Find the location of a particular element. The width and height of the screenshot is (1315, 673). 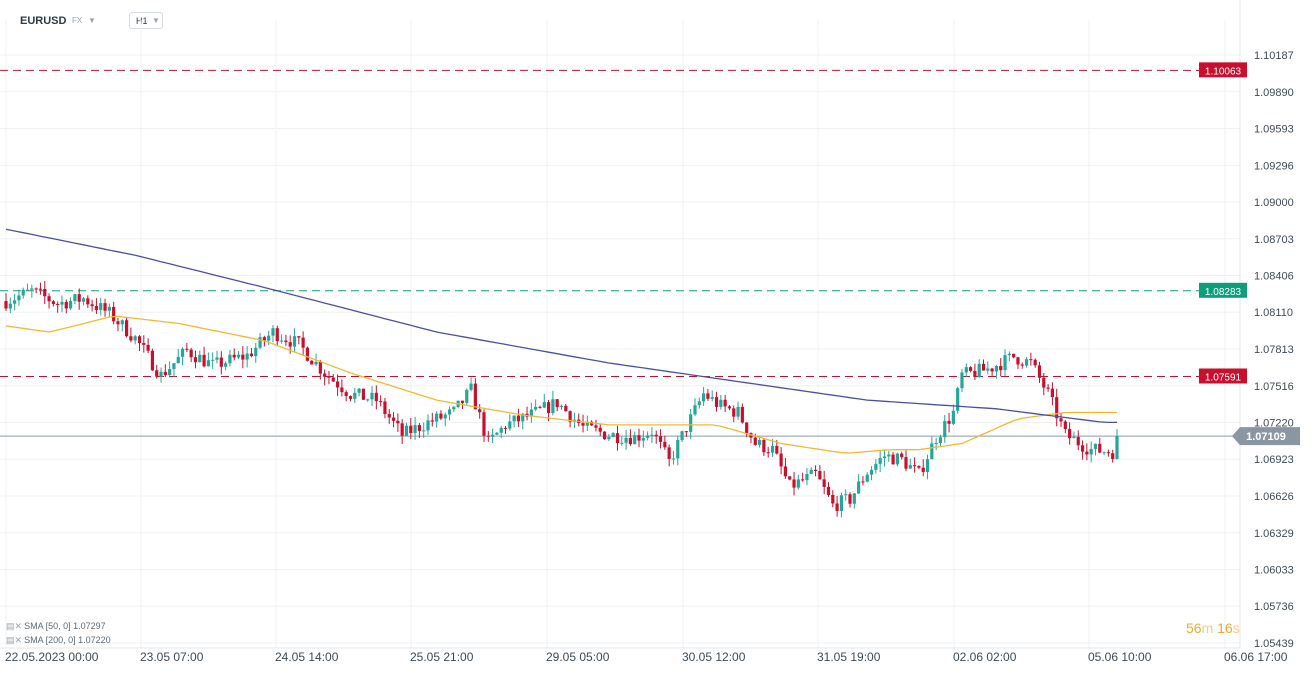

y-tick-label: 1.09890 is located at coordinates (1274, 93).